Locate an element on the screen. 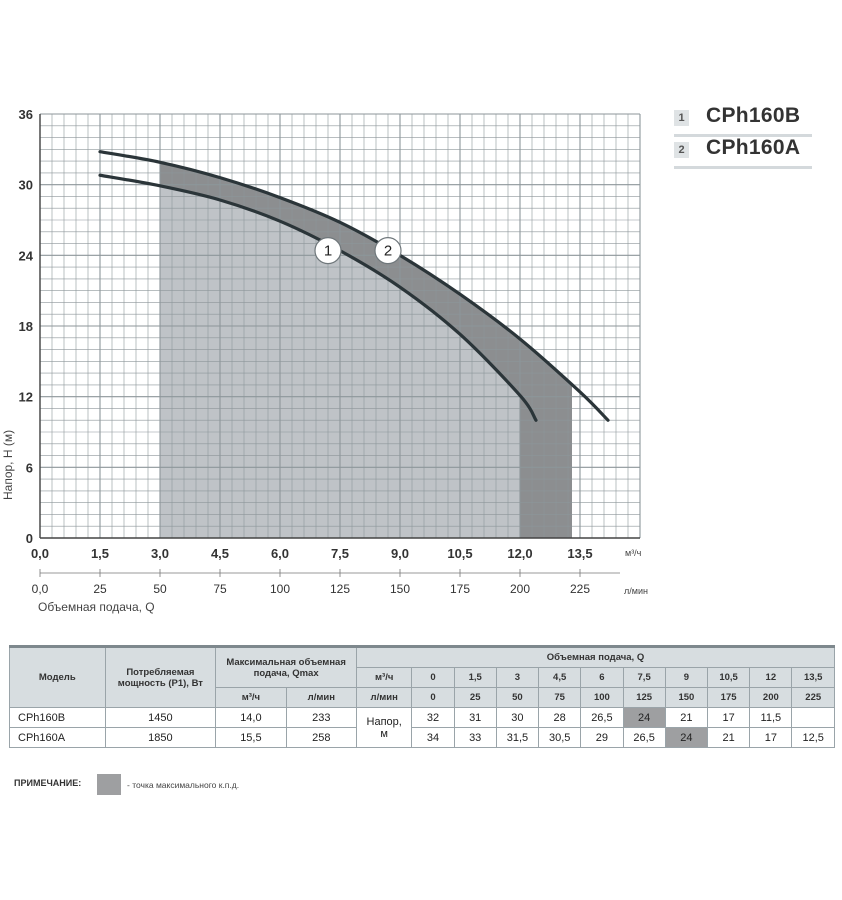  flow-lmin-cell: 100 is located at coordinates (602, 697).